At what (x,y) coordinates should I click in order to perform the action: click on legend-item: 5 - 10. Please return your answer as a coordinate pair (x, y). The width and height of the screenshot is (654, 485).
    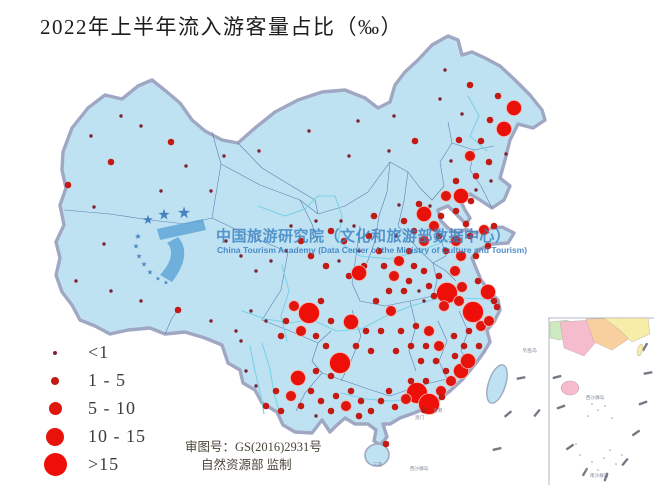
    Looking at the image, I should click on (93, 408).